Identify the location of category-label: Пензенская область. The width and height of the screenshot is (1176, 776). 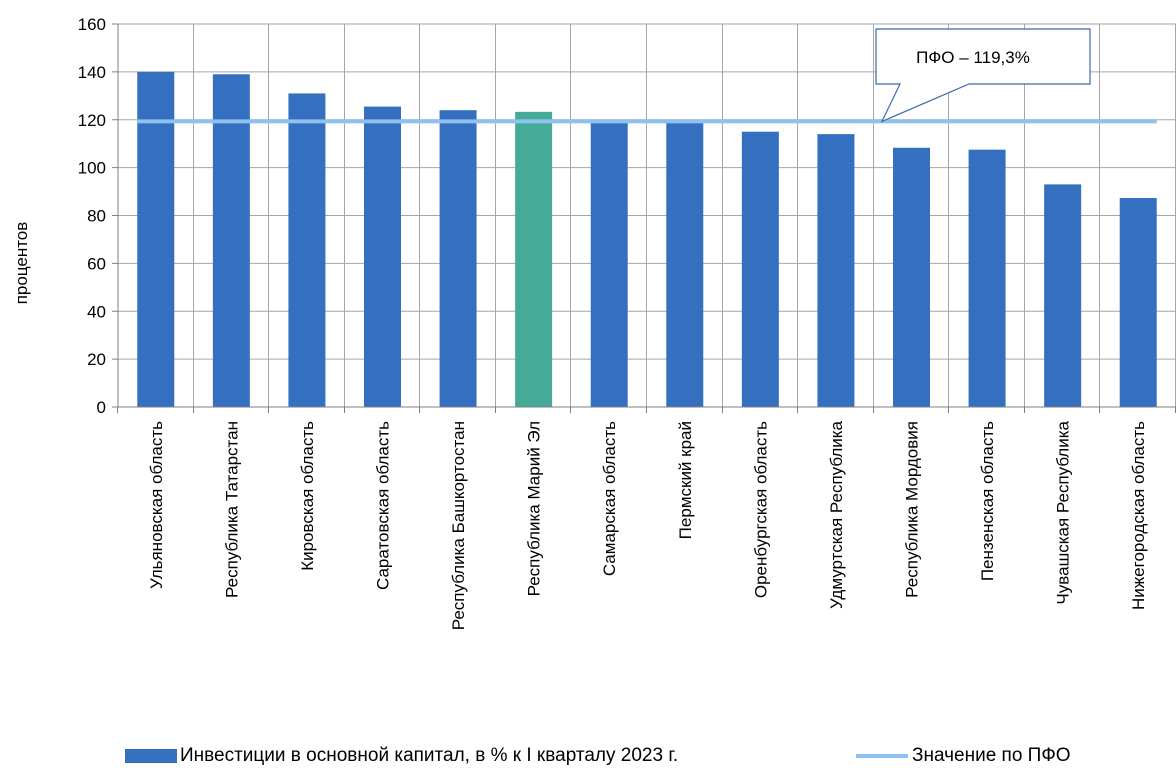
(987, 501).